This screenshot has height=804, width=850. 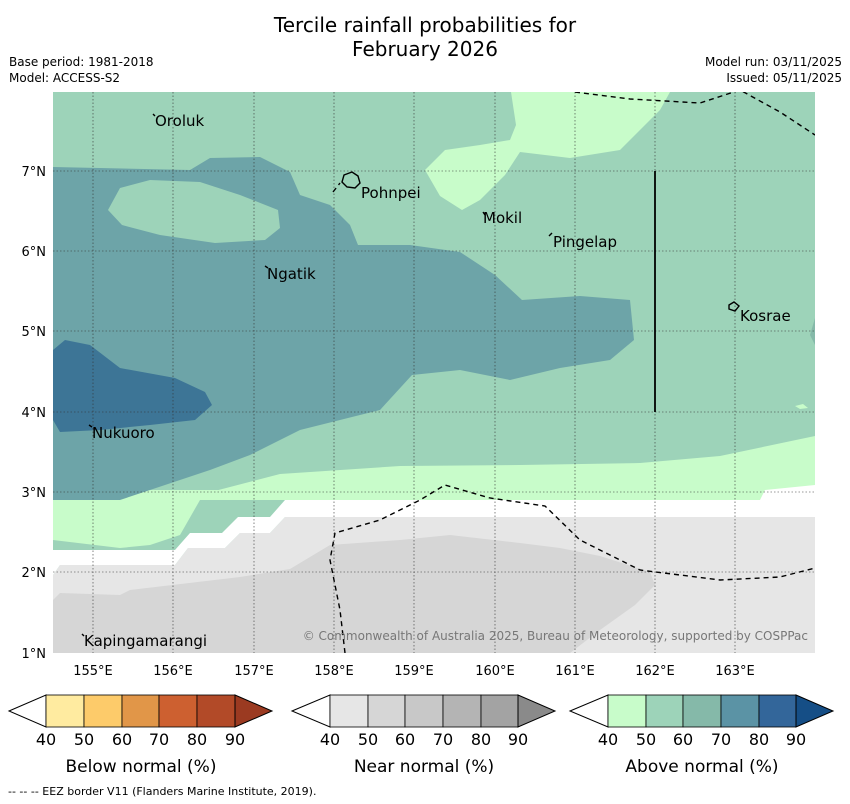 I want to click on above-tick: 80, so click(x=759, y=739).